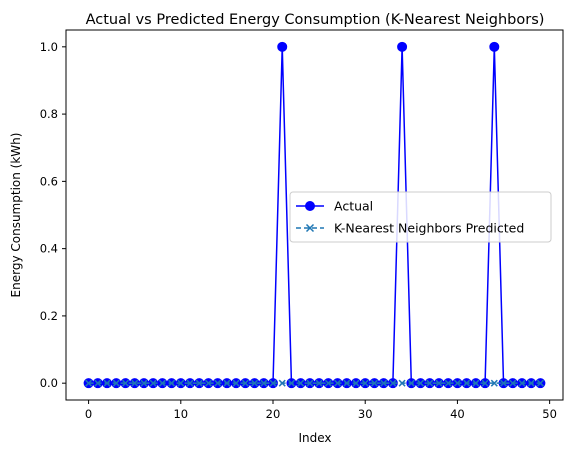 This screenshot has height=455, width=582. I want to click on y-tick-label: 0.2, so click(49, 316).